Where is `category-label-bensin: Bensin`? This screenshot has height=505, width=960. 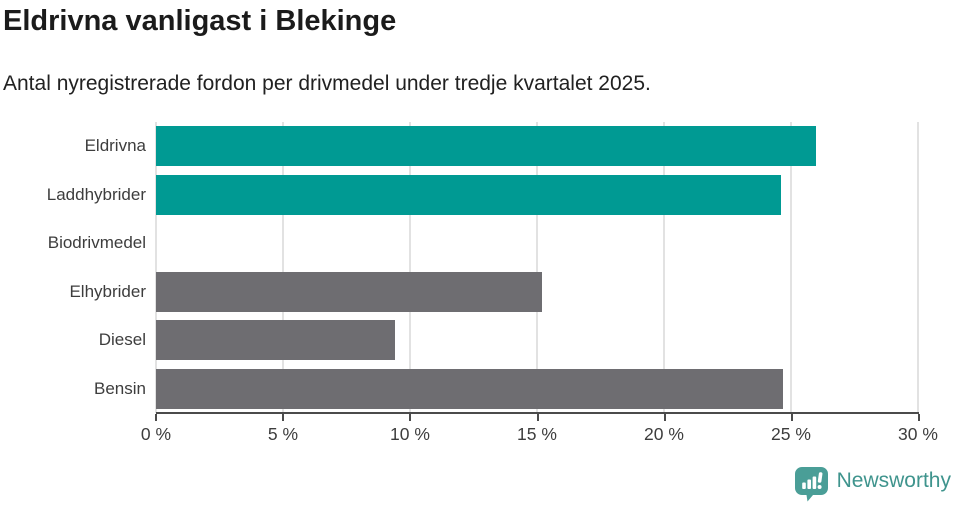
category-label-bensin: Bensin is located at coordinates (120, 388).